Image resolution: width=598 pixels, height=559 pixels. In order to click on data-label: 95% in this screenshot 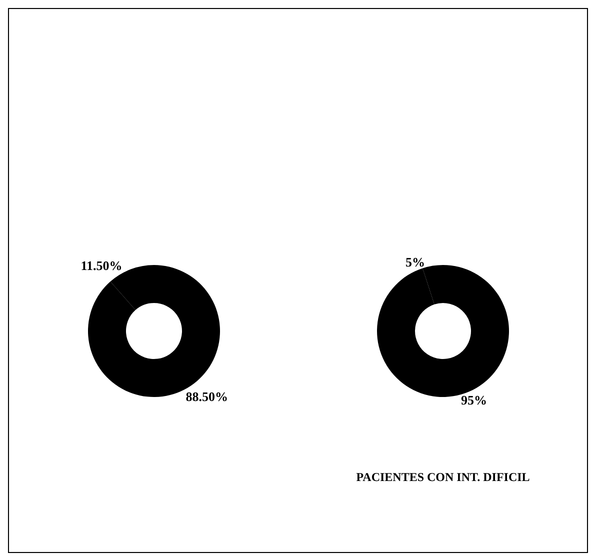, I will do `click(473, 400)`.